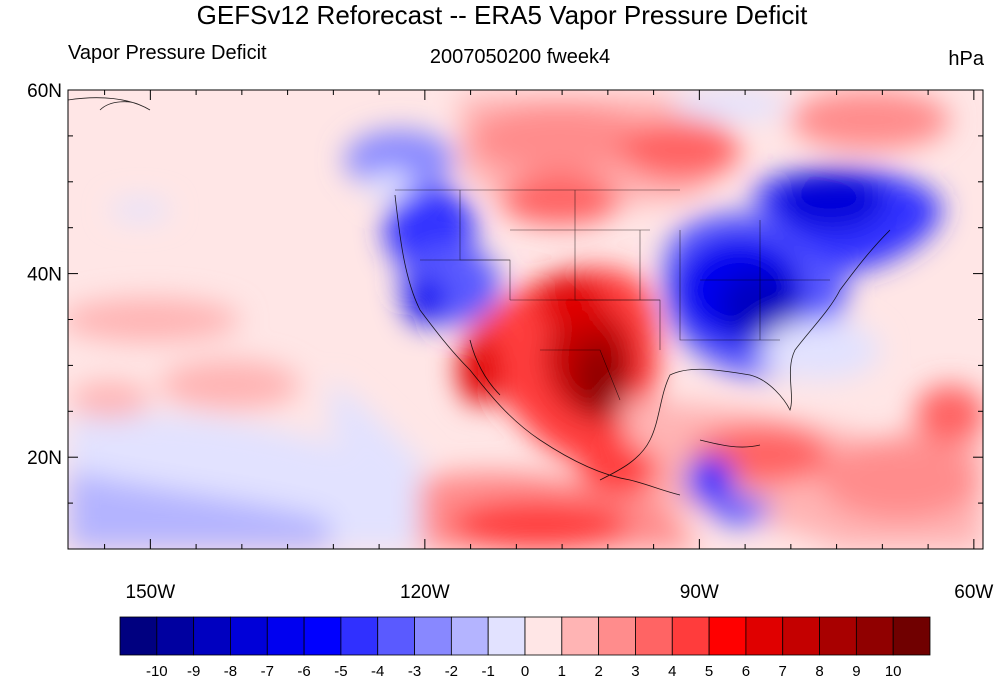 This screenshot has height=684, width=1004. I want to click on colorbar-label: 2, so click(598, 671).